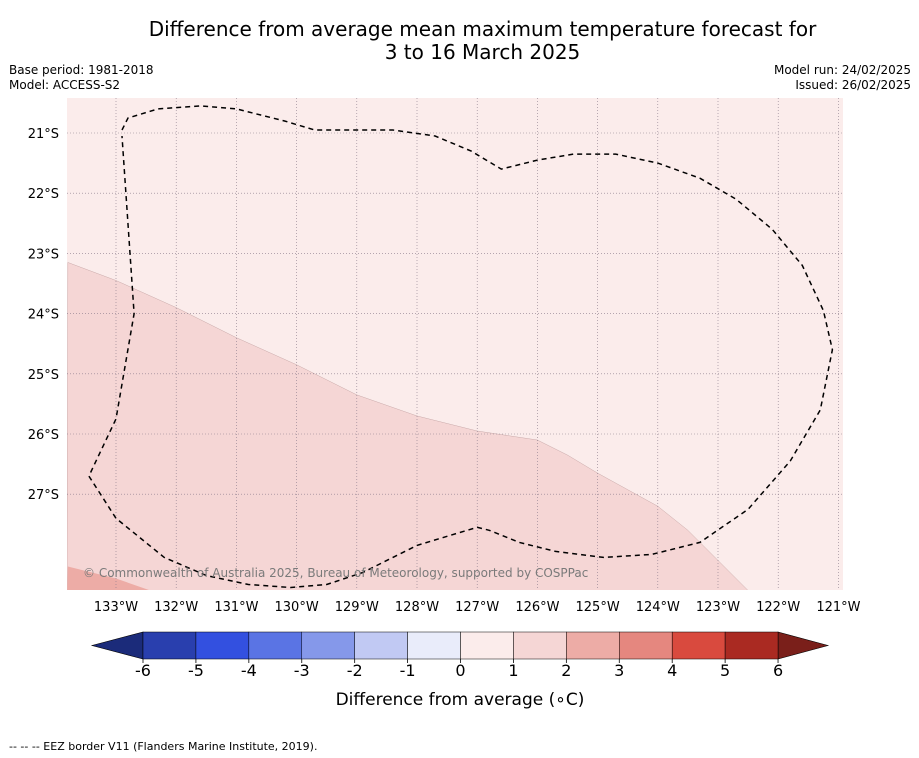  I want to click on x-tick-label: 122°W, so click(778, 607).